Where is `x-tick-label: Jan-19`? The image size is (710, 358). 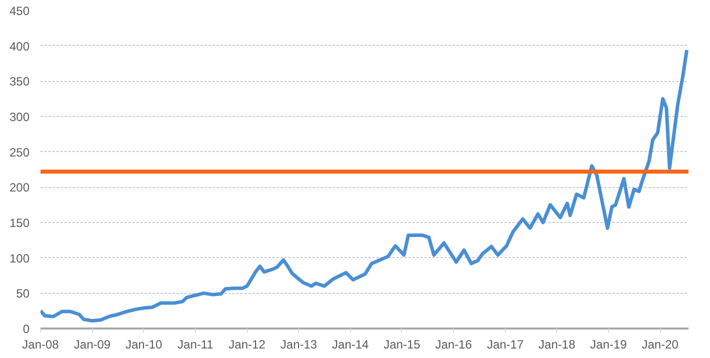
x-tick-label: Jan-19 is located at coordinates (609, 345).